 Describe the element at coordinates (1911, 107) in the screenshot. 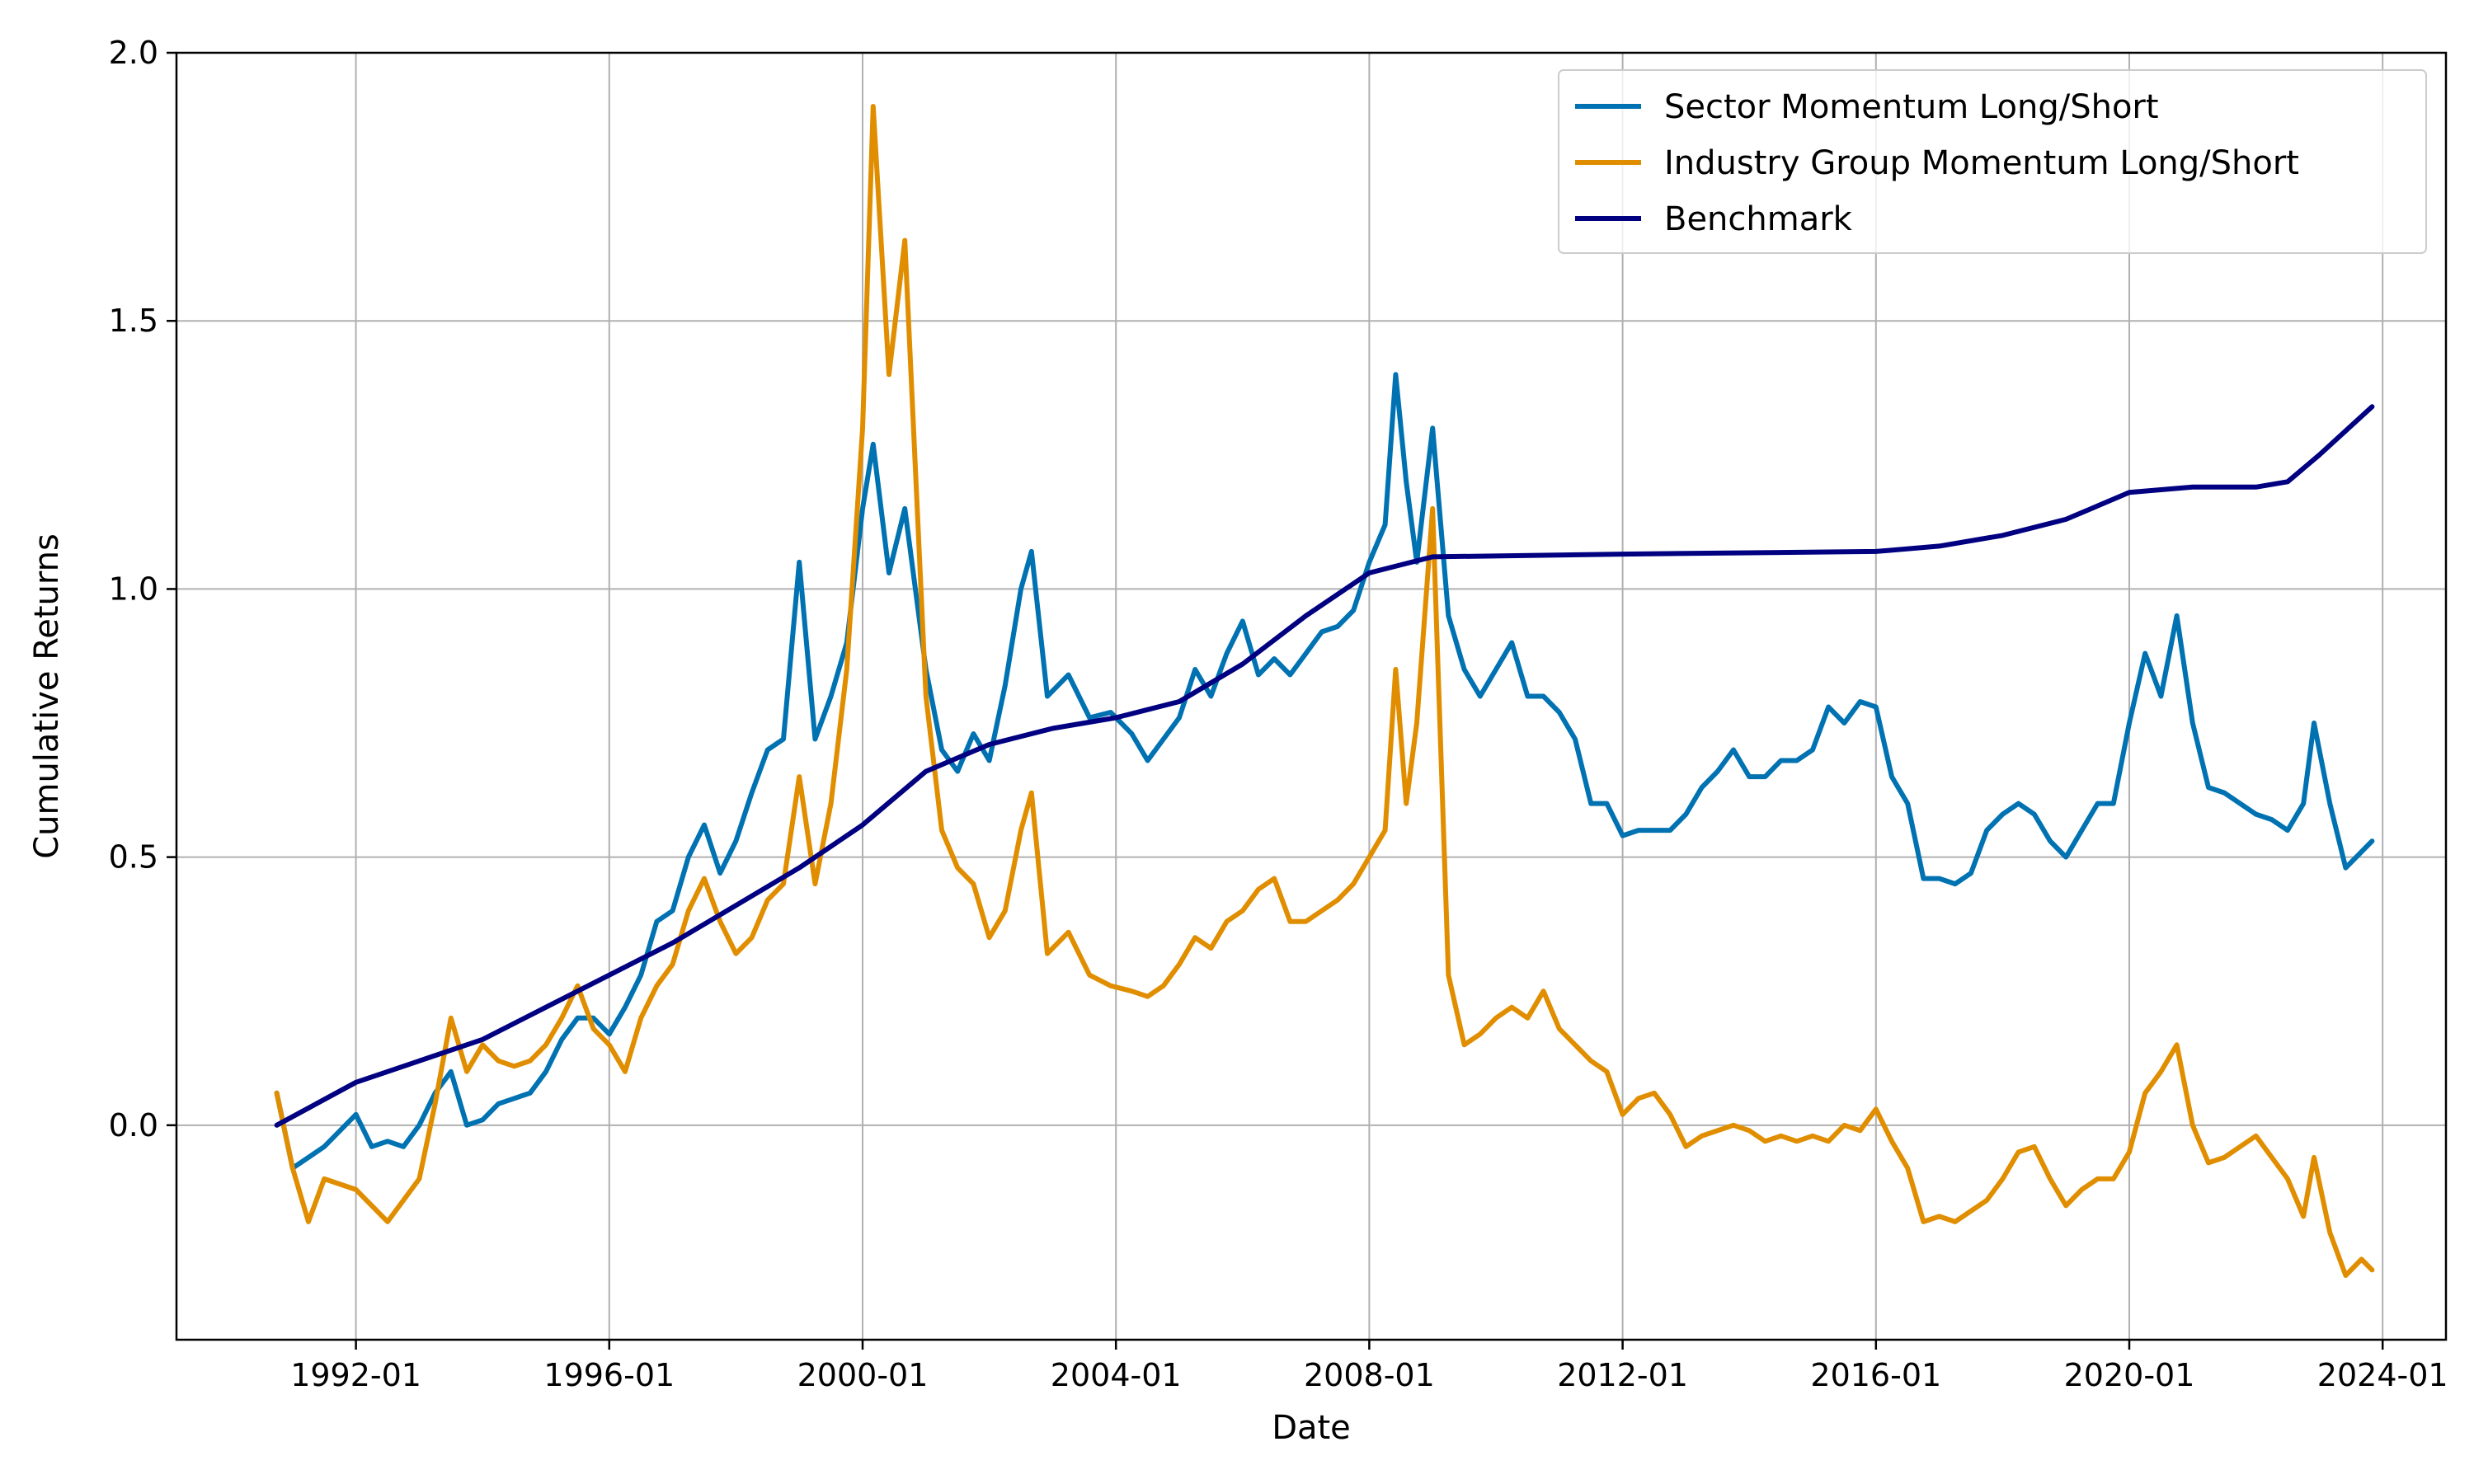

I see `legend-label-sector: Sector Momentum Long/Short` at that location.